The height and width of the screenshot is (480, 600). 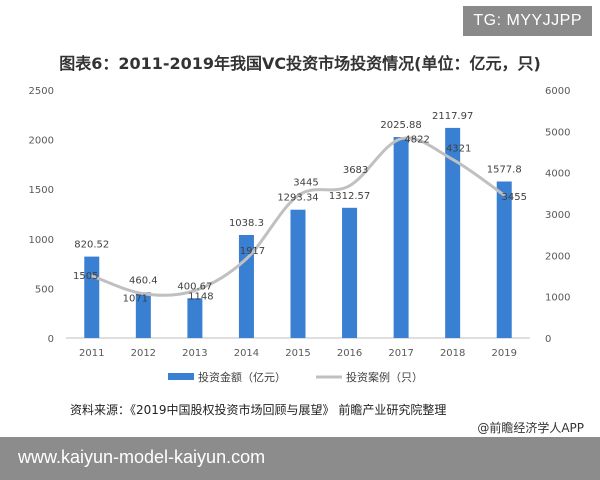 I want to click on y-right-tick-label: 3000, so click(x=557, y=215).